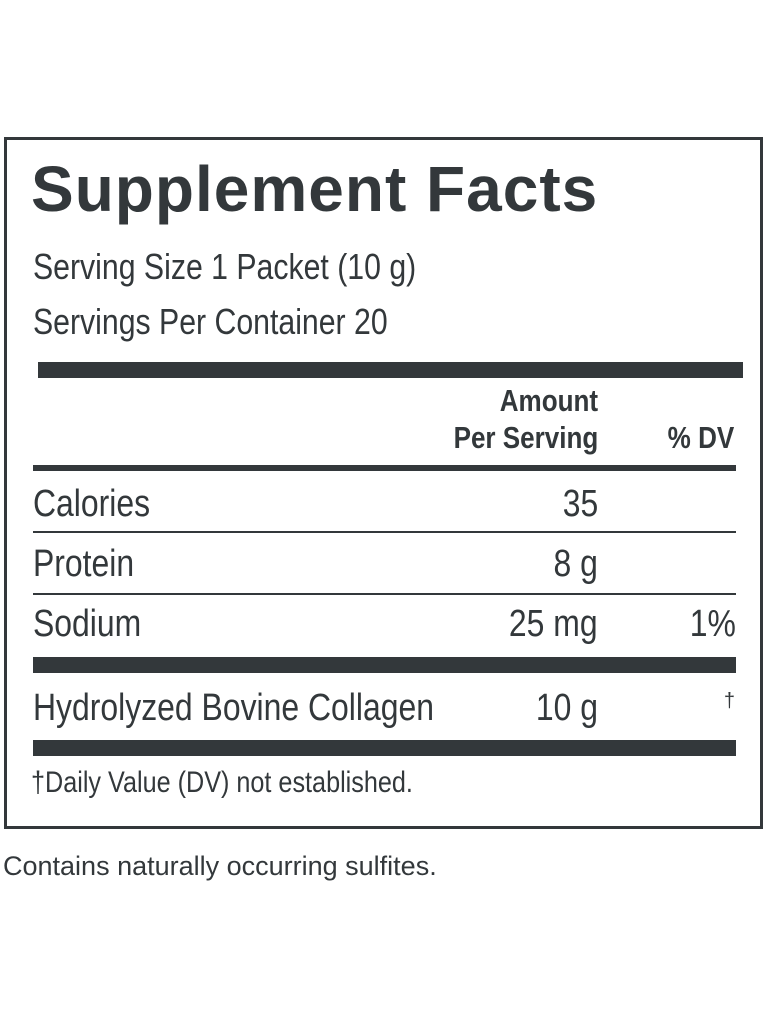 The image size is (768, 1024). Describe the element at coordinates (712, 624) in the screenshot. I see `nutrient-dv-sodium: 1%` at that location.